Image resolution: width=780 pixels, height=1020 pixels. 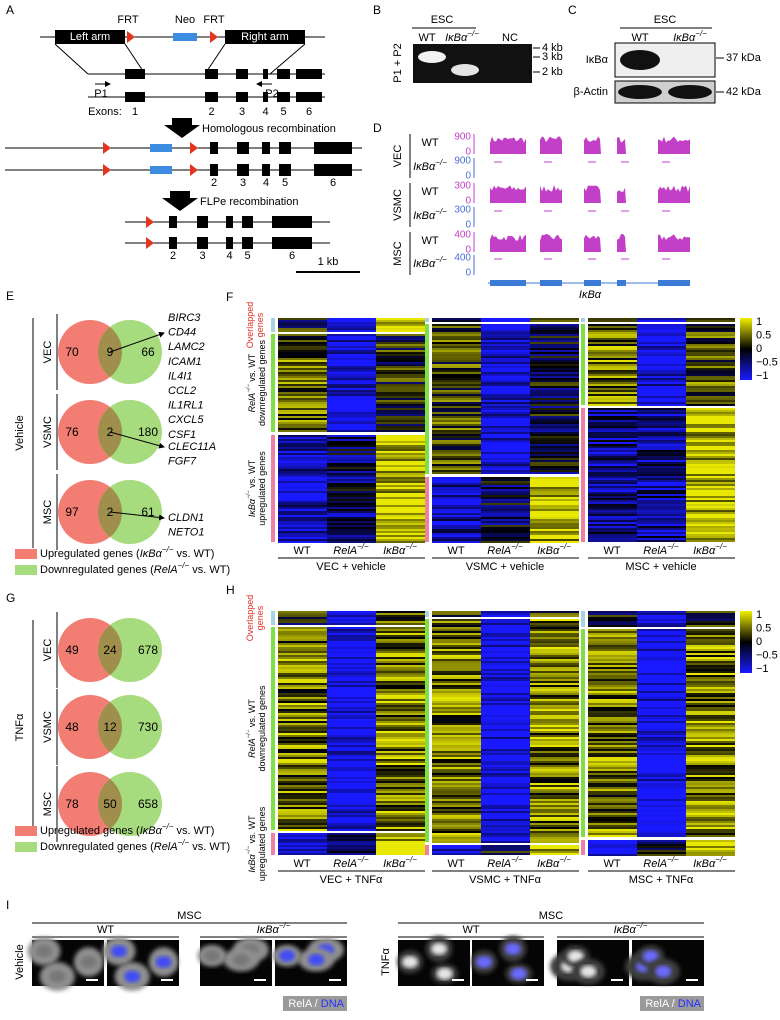 I want to click on label: 76, so click(x=72, y=432).